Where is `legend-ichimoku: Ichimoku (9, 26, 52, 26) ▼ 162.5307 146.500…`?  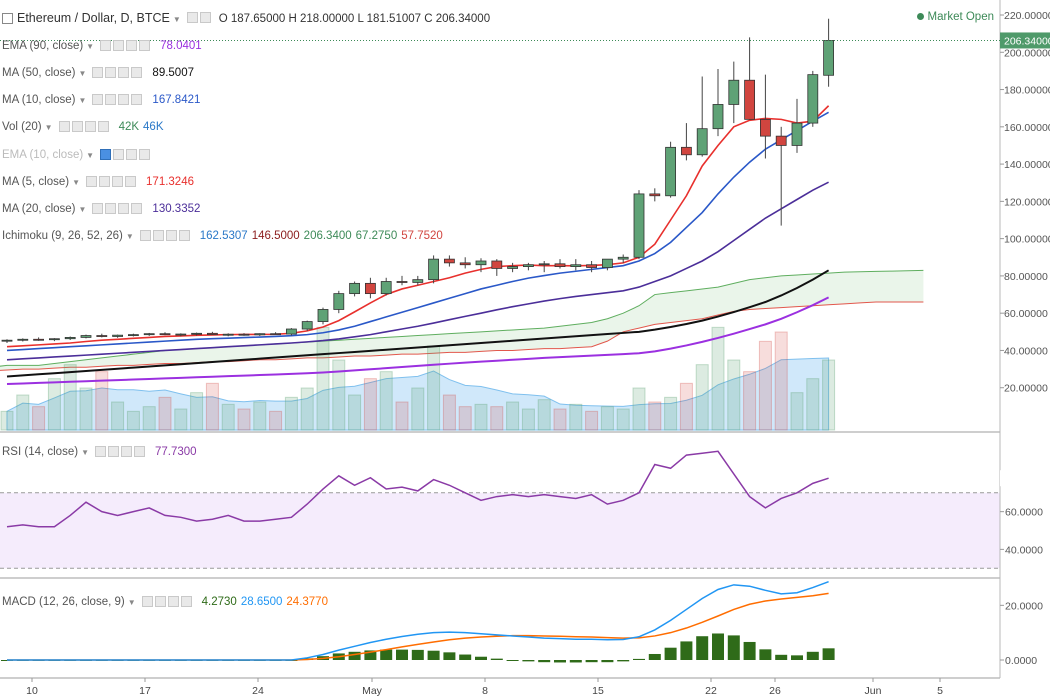 legend-ichimoku: Ichimoku (9, 26, 52, 26) ▼ 162.5307 146.500… is located at coordinates (222, 236).